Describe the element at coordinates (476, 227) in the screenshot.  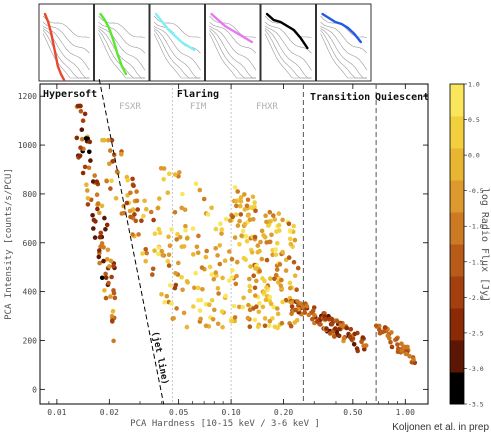
I see `colorbar-tick-label-4: -1.0` at that location.